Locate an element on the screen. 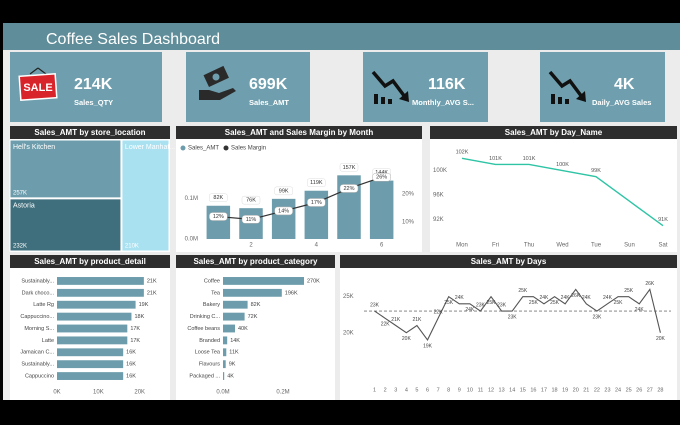  y-tick-label: 100K is located at coordinates (440, 171).